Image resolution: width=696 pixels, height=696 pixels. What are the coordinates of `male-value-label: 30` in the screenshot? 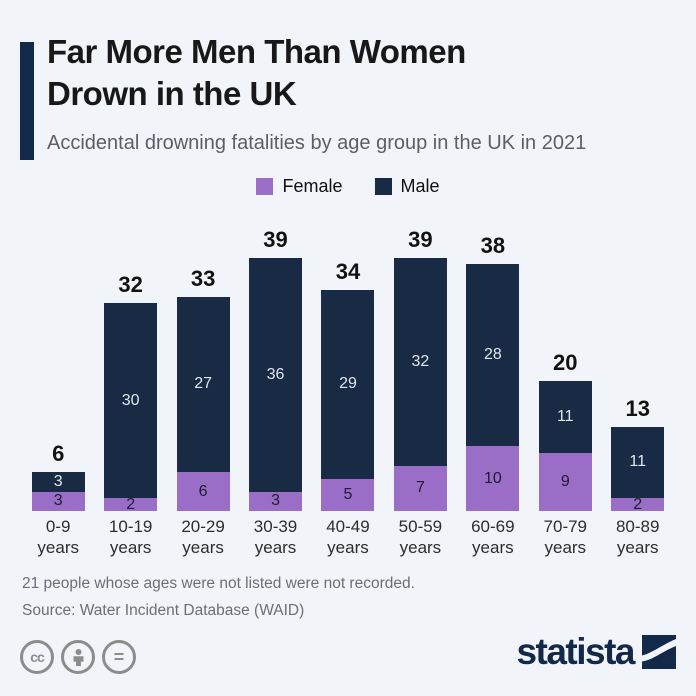 It's located at (130, 400).